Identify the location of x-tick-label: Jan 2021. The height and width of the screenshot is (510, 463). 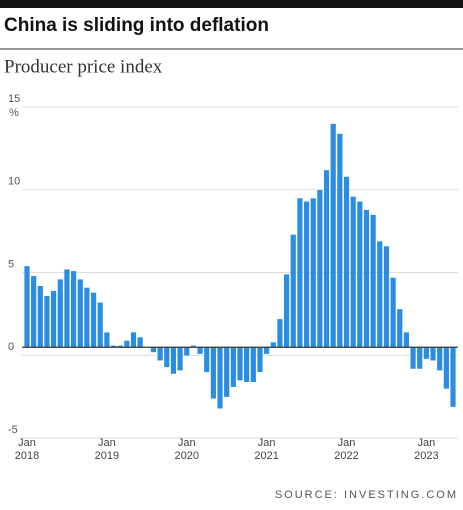
(266, 449).